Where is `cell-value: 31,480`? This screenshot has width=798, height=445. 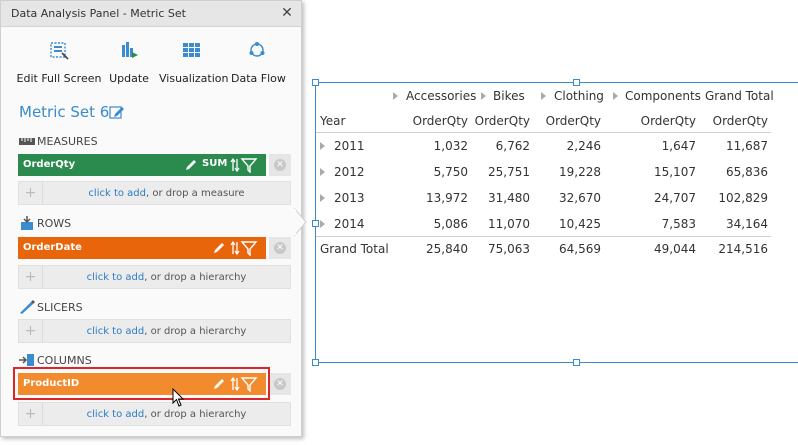
cell-value: 31,480 is located at coordinates (509, 198).